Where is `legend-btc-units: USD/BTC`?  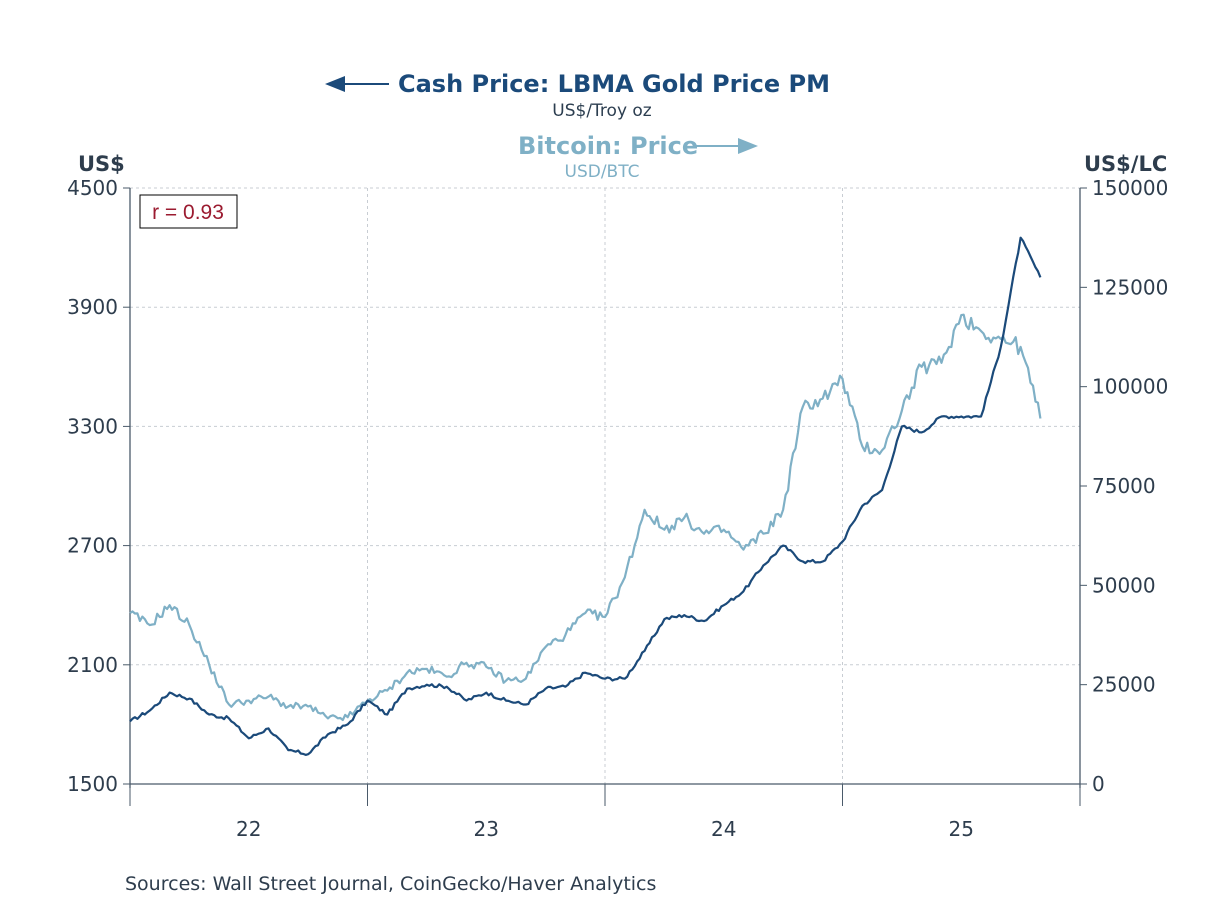
legend-btc-units: USD/BTC is located at coordinates (602, 172).